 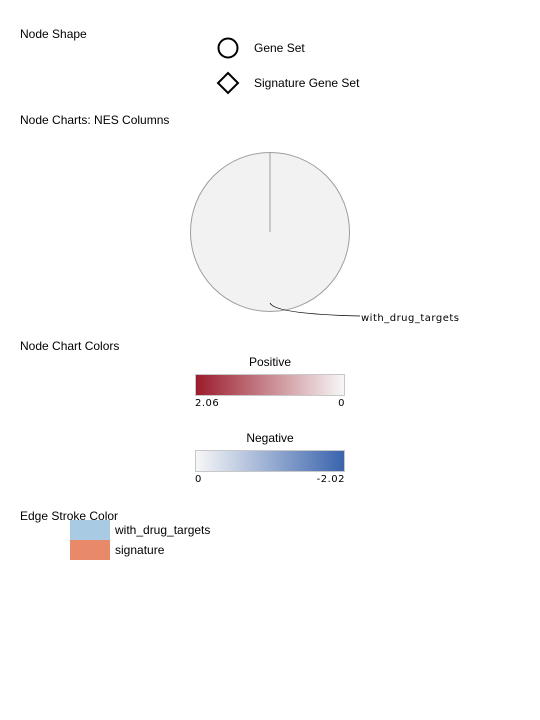 What do you see at coordinates (270, 385) in the screenshot?
I see `positive-gradient-bar` at bounding box center [270, 385].